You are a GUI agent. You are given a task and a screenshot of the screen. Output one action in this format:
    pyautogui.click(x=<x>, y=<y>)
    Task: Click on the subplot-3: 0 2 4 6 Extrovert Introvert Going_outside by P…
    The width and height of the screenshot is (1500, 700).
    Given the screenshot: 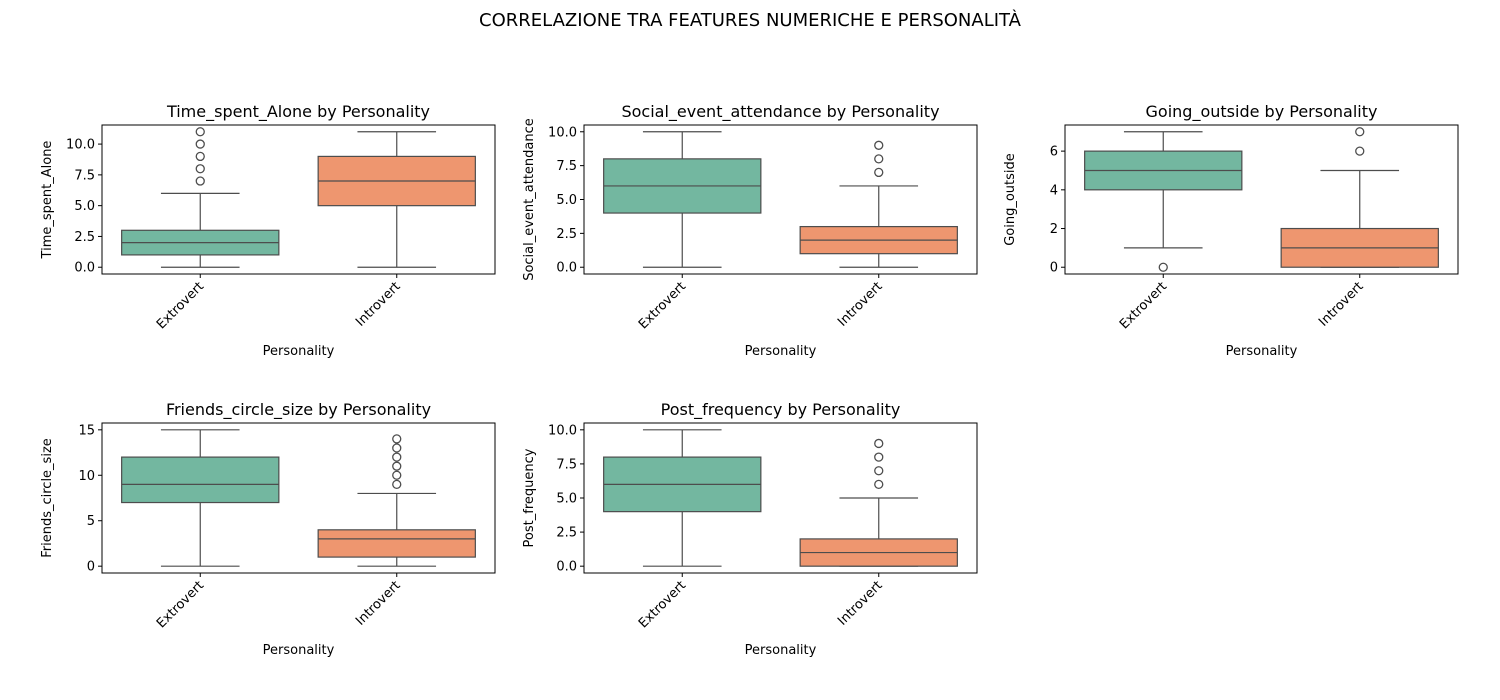 What is the action you would take?
    pyautogui.click(x=1231, y=230)
    